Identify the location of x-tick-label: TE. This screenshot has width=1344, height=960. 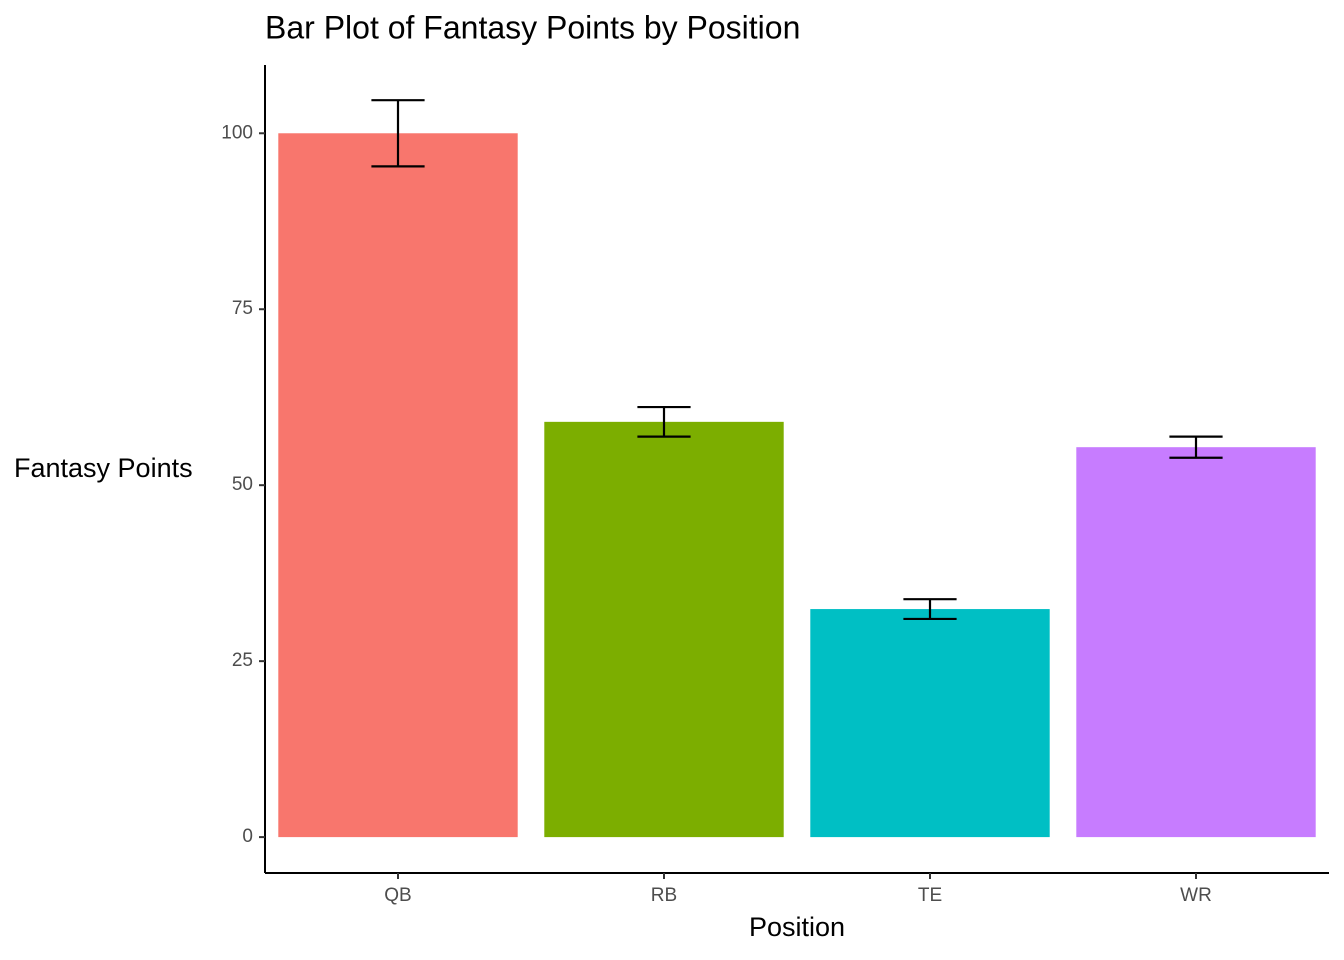
(930, 895).